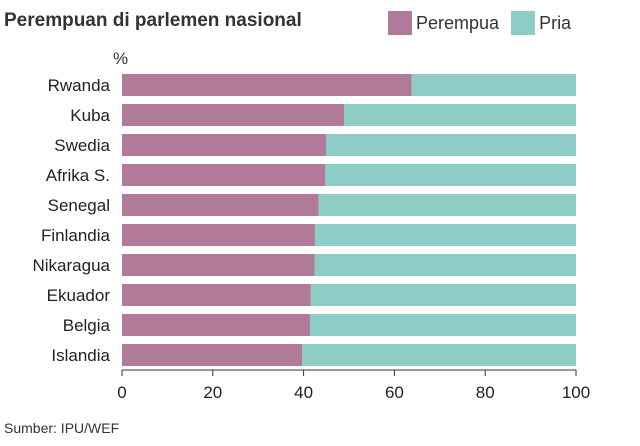 The width and height of the screenshot is (640, 446). I want to click on bar-rwanda-pria, so click(493, 85).